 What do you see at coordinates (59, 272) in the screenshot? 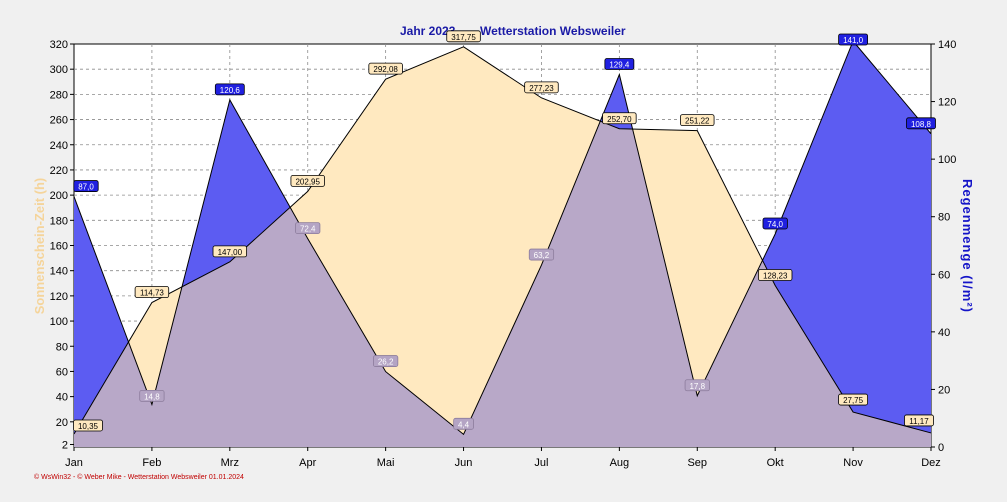
I see `left-tick-label: 140` at bounding box center [59, 272].